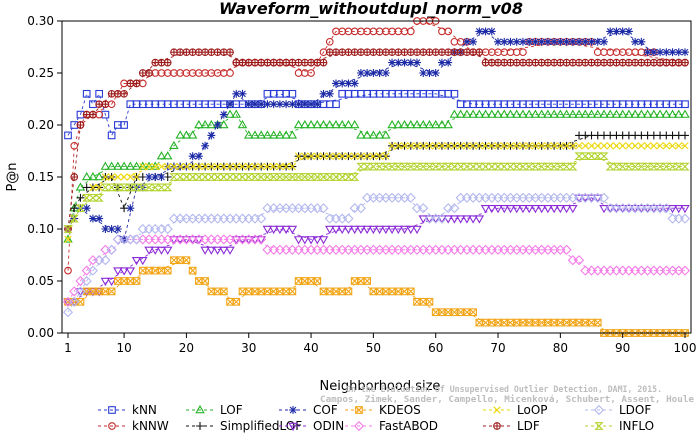 This screenshot has height=434, width=699. I want to click on legend-label-cof: COF, so click(325, 410).